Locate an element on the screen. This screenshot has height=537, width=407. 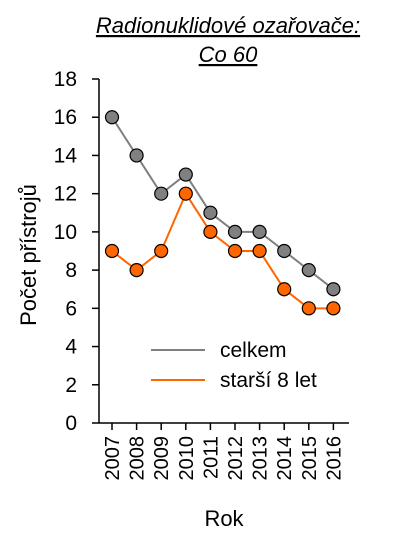
y-tick-label: 2 is located at coordinates (71, 385).